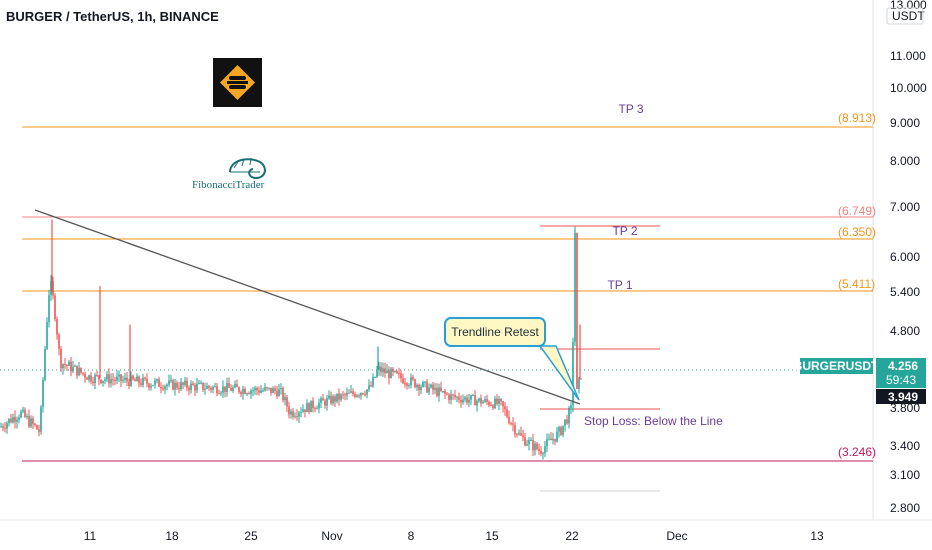  I want to click on level-value-6350: (6.350), so click(857, 232).